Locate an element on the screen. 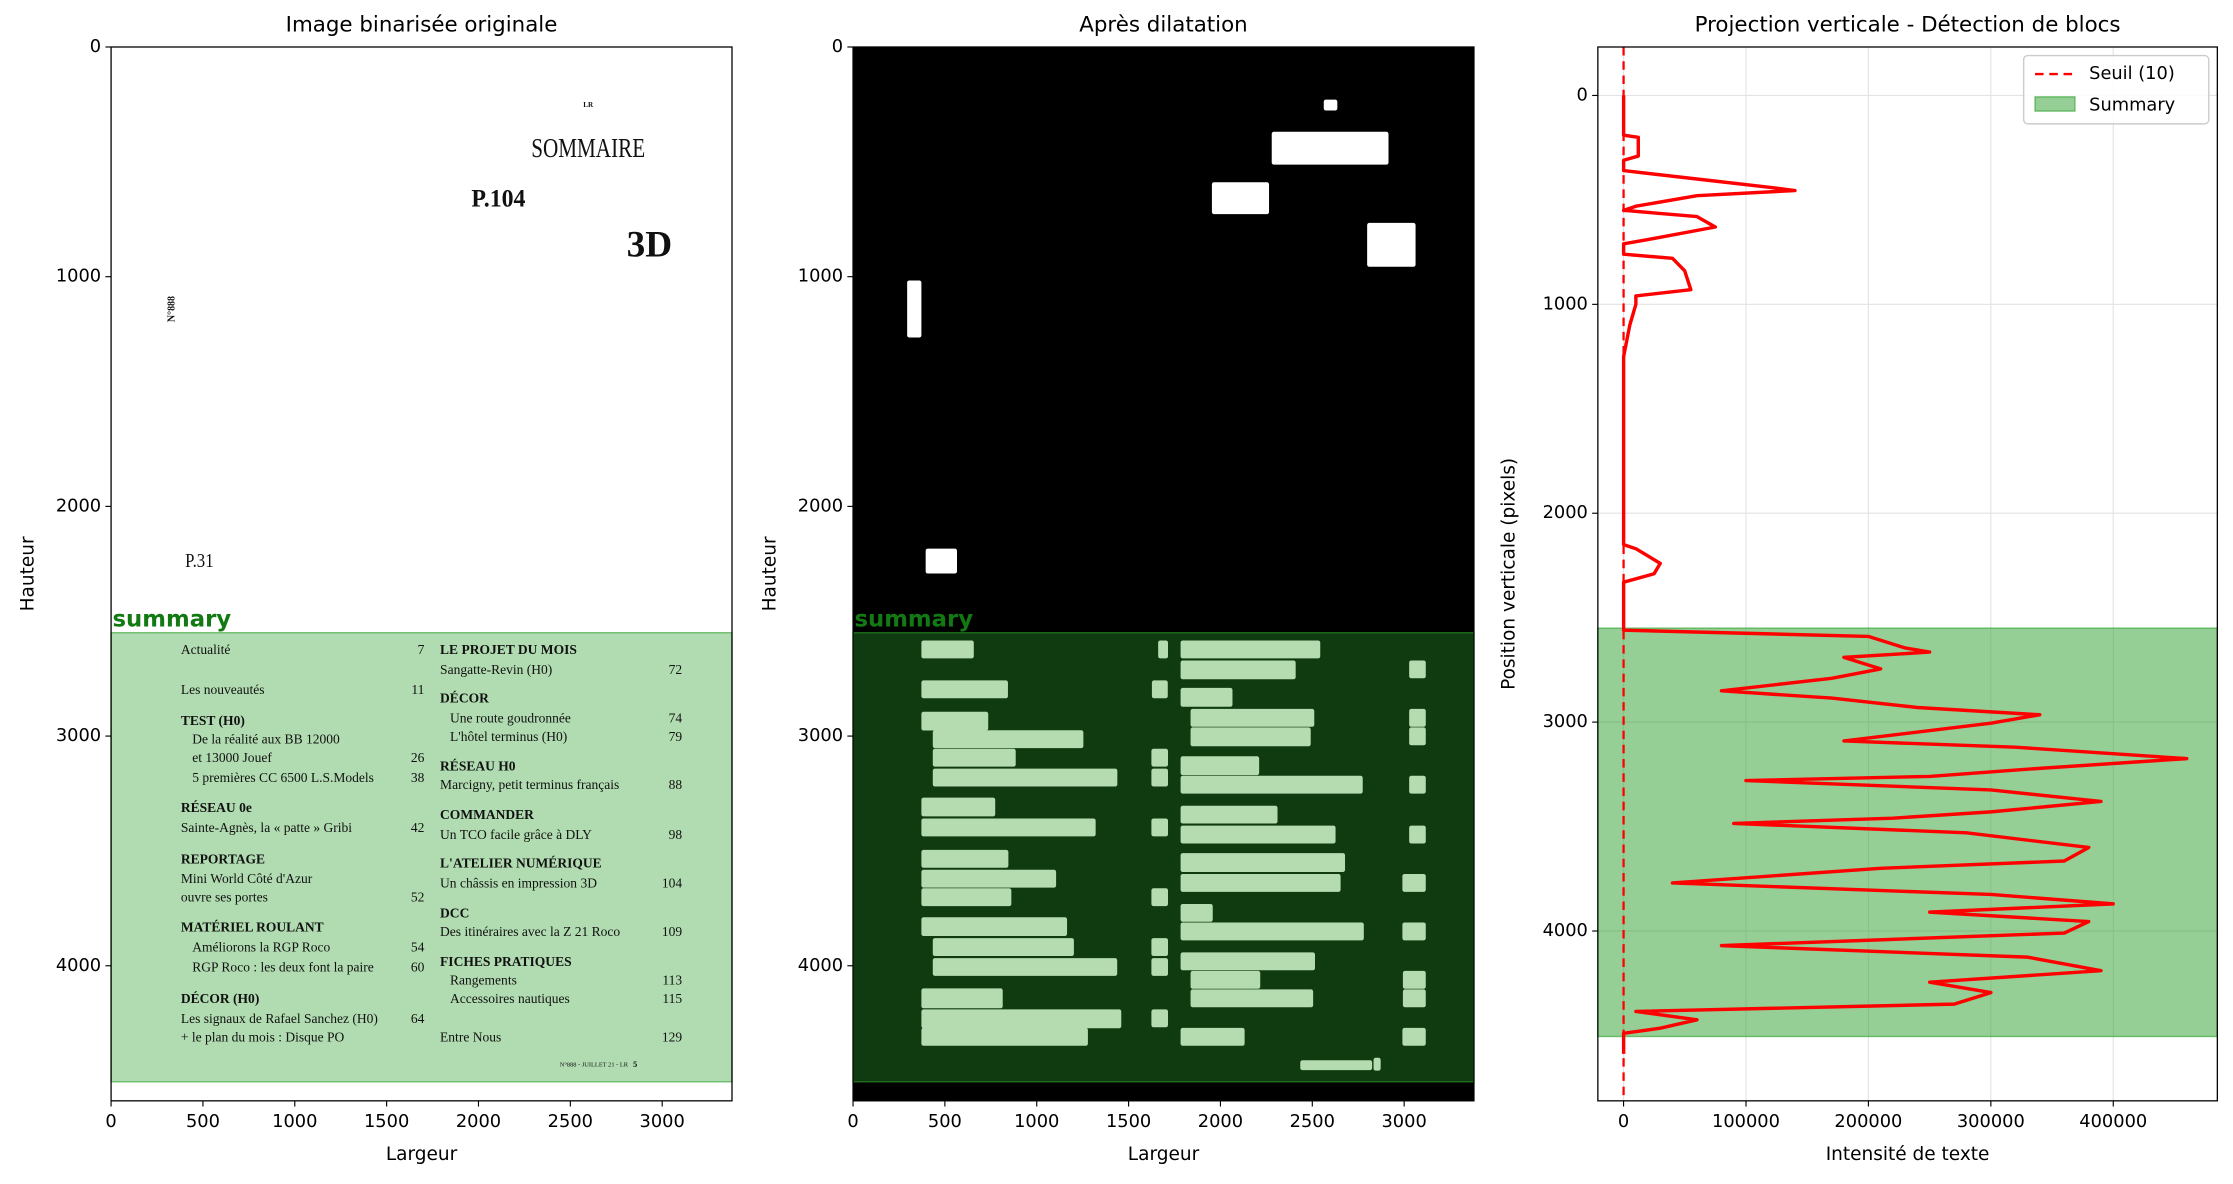  page-text: SOMMAIRE is located at coordinates (588, 148).